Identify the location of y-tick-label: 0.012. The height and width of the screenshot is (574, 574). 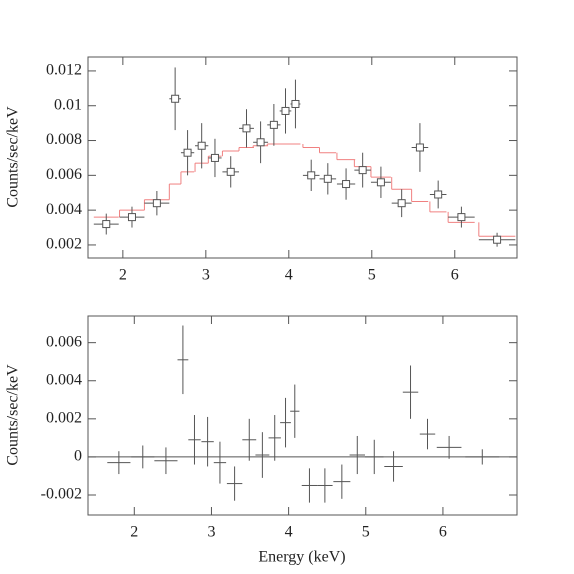
(64, 70).